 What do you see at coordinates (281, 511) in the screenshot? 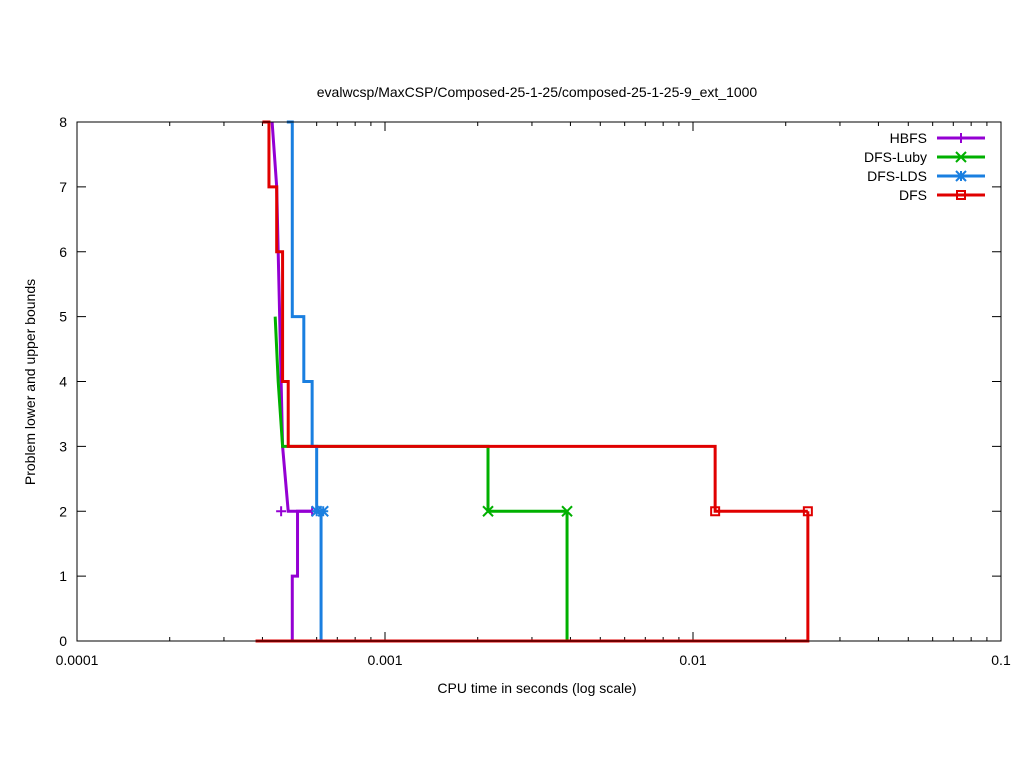
I see `series-hbfs-marker` at bounding box center [281, 511].